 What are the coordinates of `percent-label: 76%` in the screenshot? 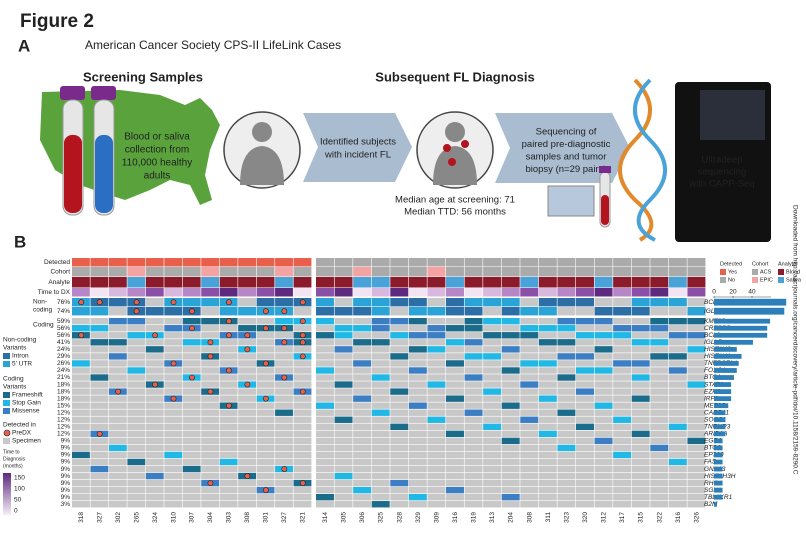 It's located at (63, 302).